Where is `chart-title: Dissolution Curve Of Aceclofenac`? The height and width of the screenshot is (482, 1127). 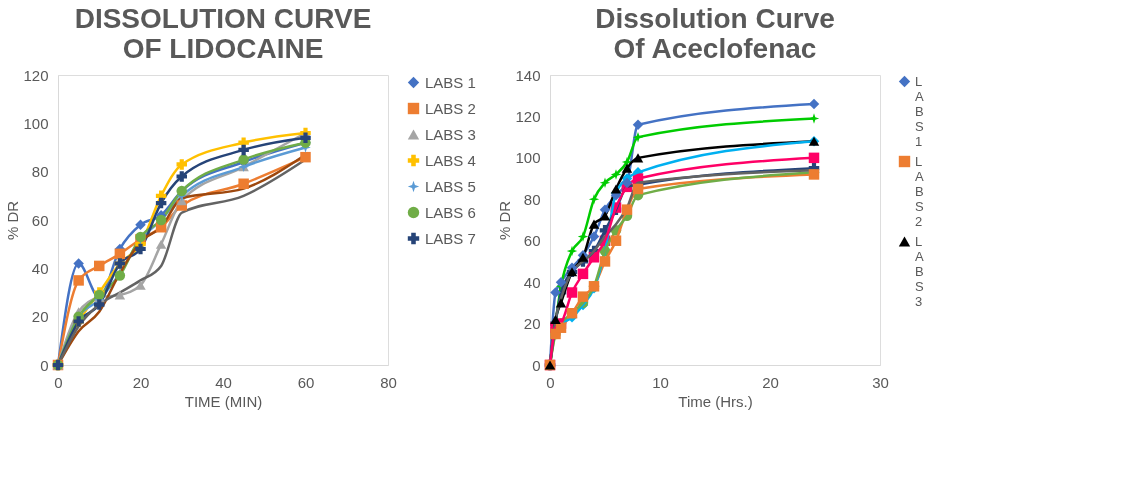
chart-title: Dissolution Curve Of Aceclofenac is located at coordinates (715, 33).